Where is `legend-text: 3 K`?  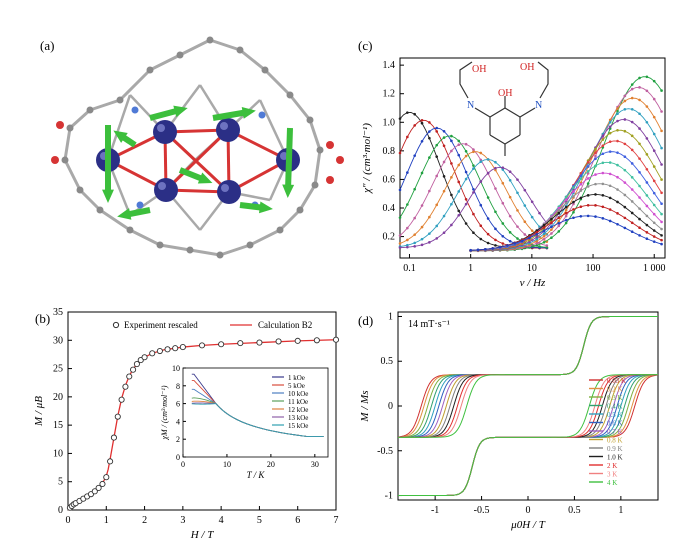
legend-text: 3 K is located at coordinates (612, 475).